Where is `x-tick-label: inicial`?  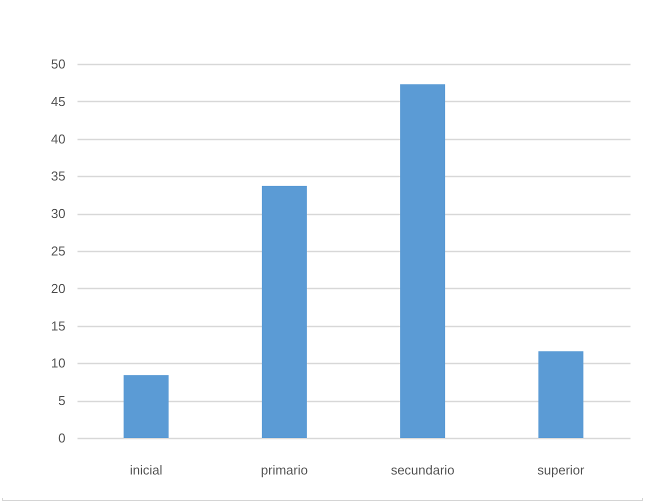 x-tick-label: inicial is located at coordinates (146, 470).